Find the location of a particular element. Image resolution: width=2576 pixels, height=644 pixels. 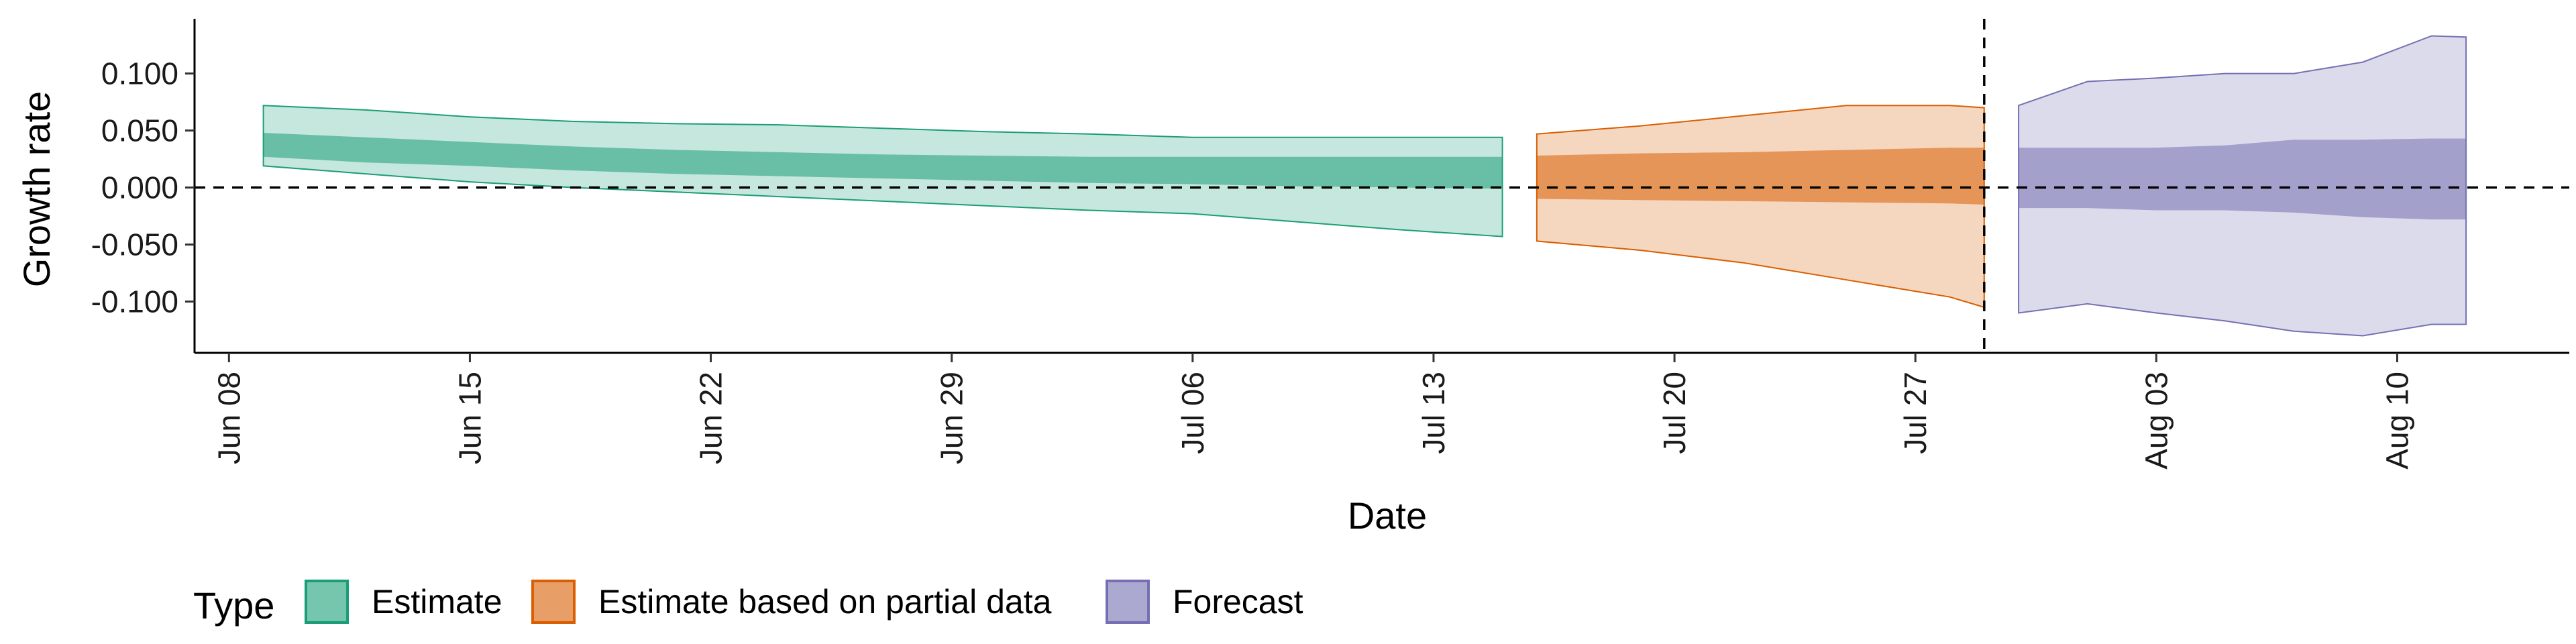

legend-label: Estimate based on partial data is located at coordinates (825, 602).